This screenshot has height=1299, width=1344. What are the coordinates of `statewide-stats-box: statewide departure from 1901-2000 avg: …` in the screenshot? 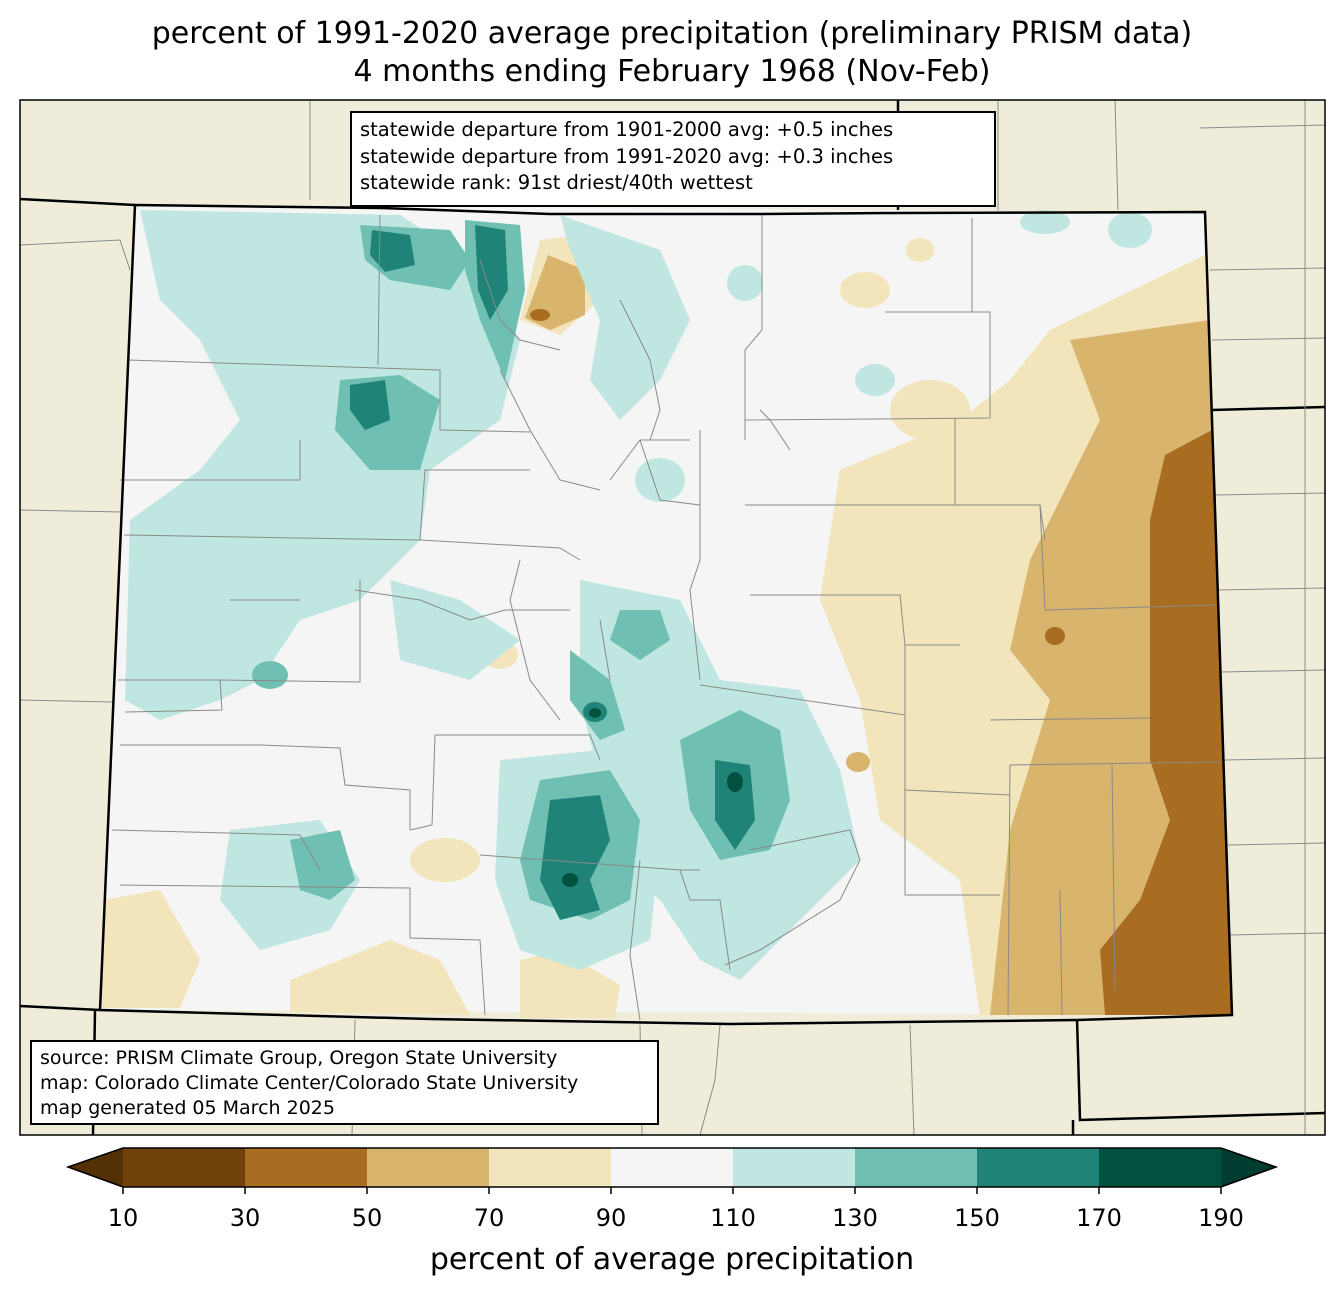 It's located at (673, 159).